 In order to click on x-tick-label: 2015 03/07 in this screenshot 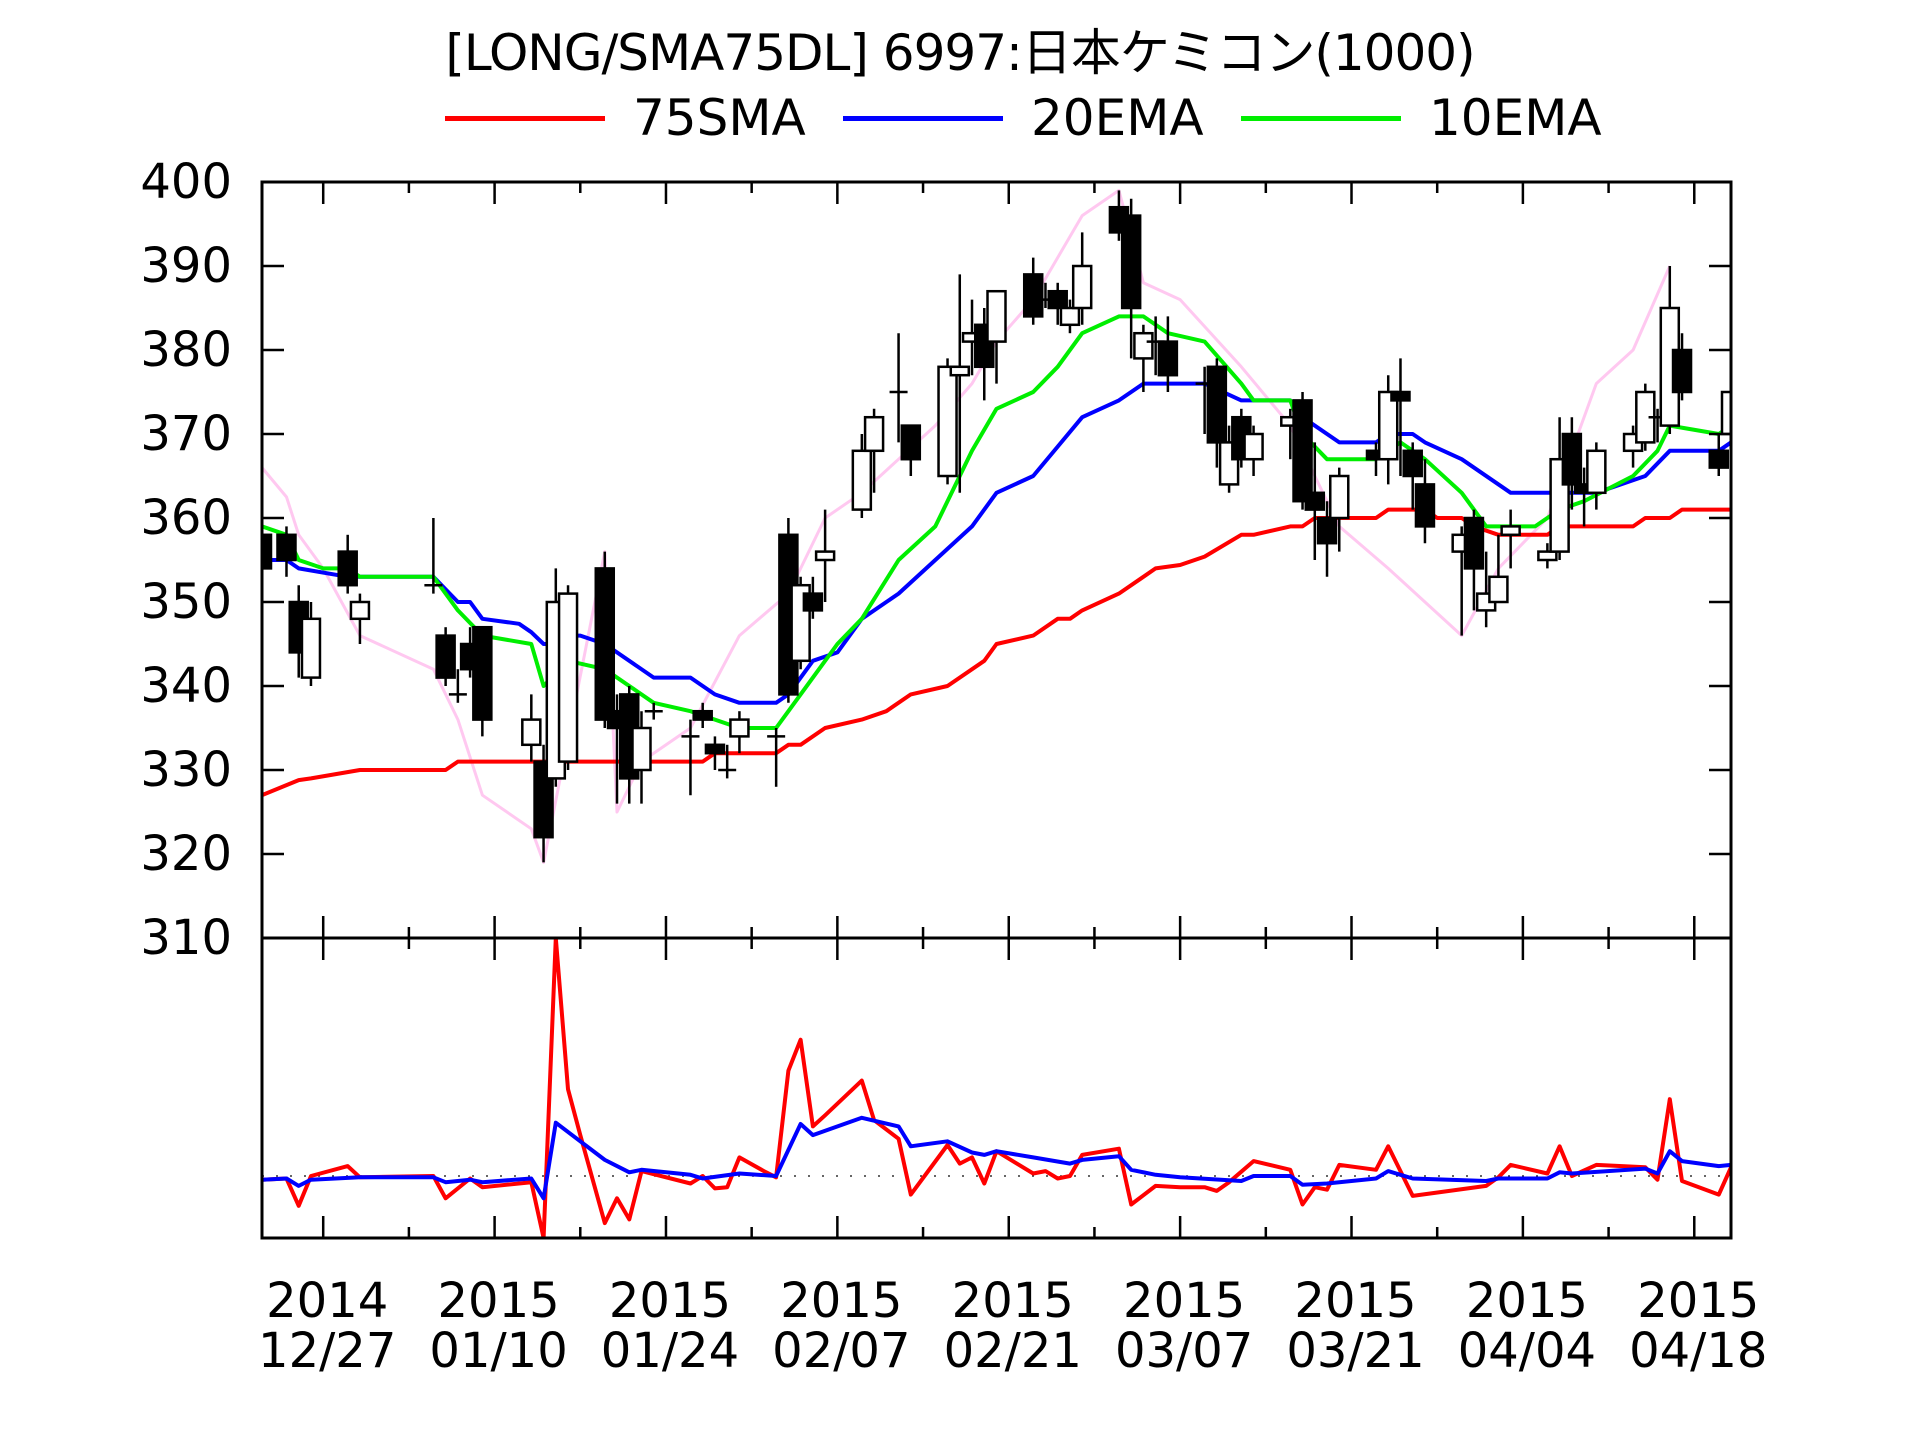, I will do `click(1184, 1326)`.